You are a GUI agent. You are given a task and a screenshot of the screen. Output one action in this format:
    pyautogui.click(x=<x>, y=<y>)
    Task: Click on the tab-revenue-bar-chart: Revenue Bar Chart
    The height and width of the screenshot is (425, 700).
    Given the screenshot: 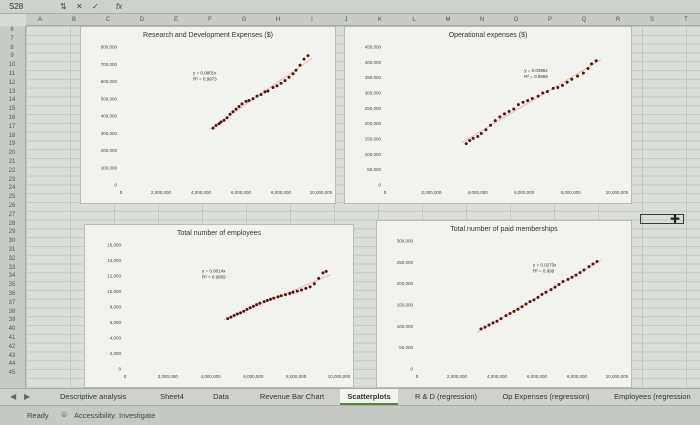 What is the action you would take?
    pyautogui.click(x=292, y=396)
    